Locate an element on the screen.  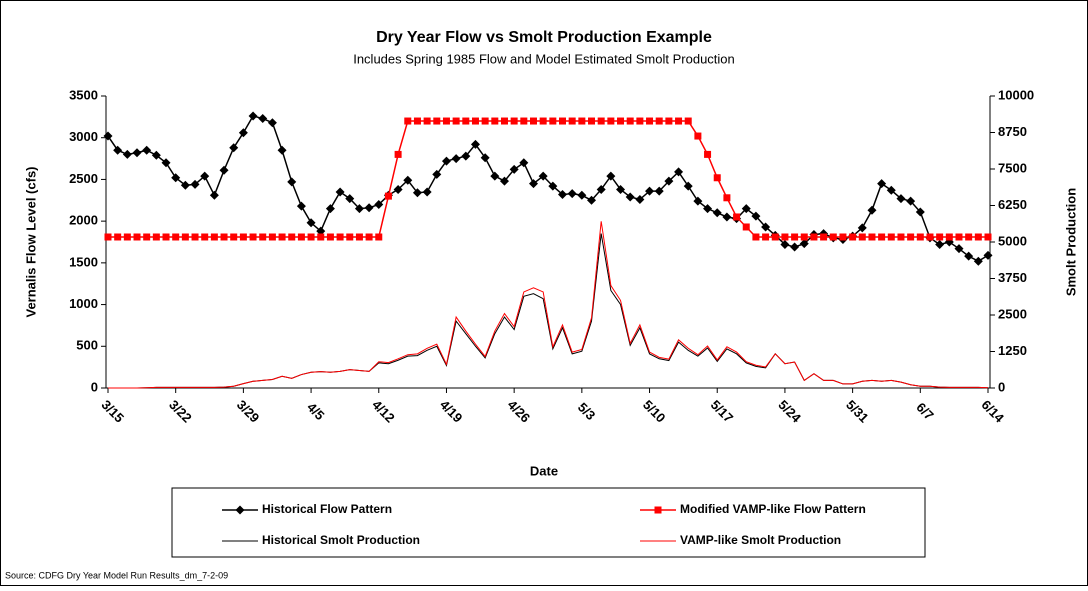
y2-axis-label: Smolt Production is located at coordinates (1070, 242).